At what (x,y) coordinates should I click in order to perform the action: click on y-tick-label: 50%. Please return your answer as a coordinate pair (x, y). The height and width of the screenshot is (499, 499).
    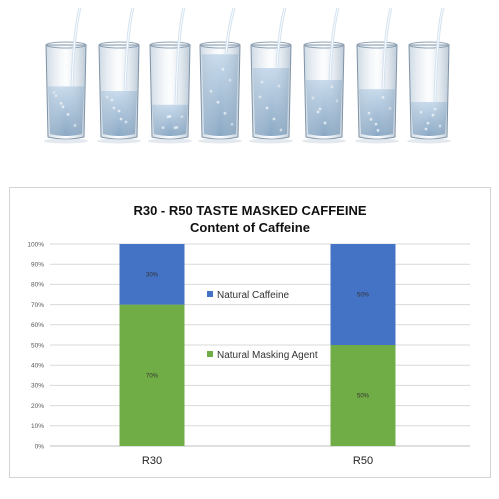
    Looking at the image, I should click on (37, 345).